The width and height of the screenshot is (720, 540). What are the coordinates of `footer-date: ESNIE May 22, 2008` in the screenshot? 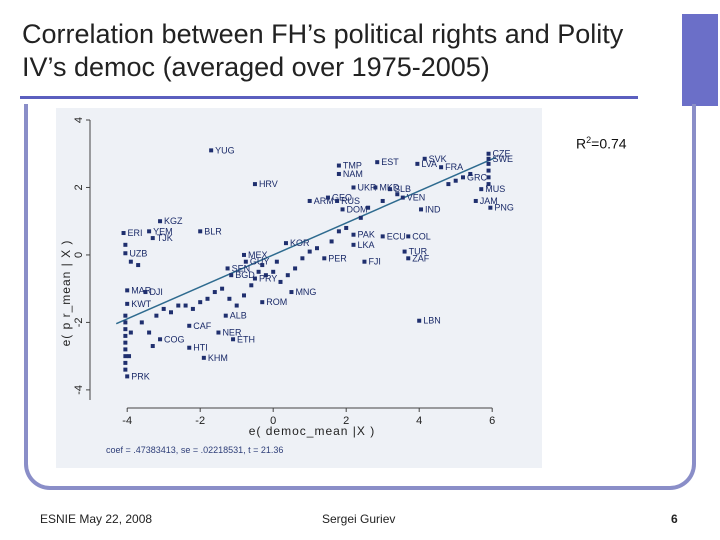 It's located at (96, 519).